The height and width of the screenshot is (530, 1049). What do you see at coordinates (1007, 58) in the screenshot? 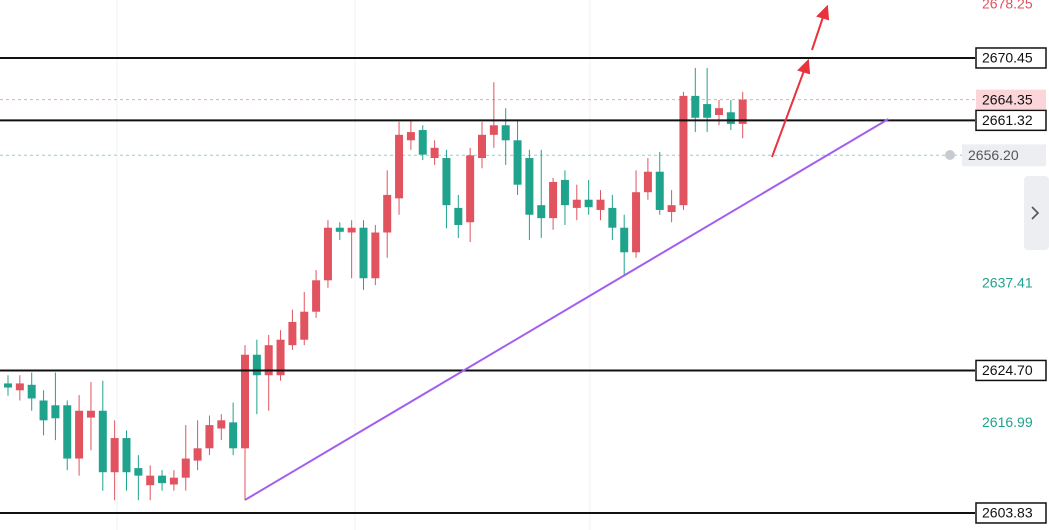
I see `level-label: 2670.45` at bounding box center [1007, 58].